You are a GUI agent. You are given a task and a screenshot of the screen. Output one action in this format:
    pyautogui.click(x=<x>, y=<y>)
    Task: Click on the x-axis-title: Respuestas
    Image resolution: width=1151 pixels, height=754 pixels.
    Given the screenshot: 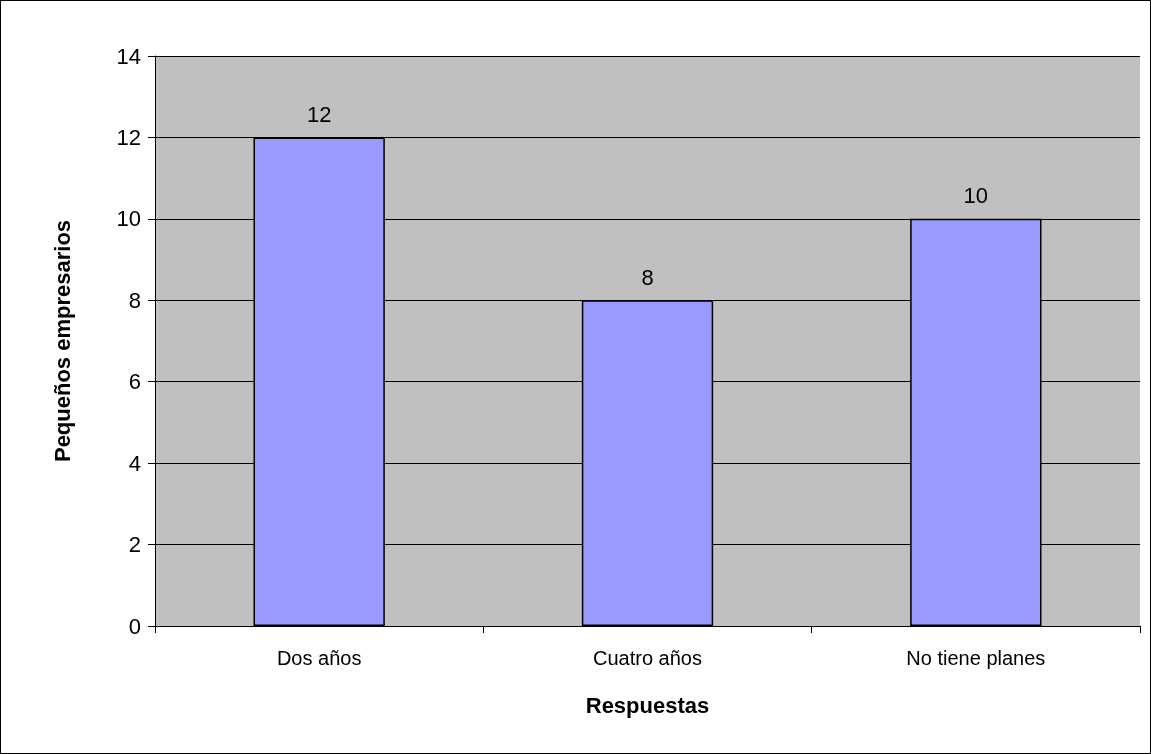 What is the action you would take?
    pyautogui.click(x=647, y=705)
    